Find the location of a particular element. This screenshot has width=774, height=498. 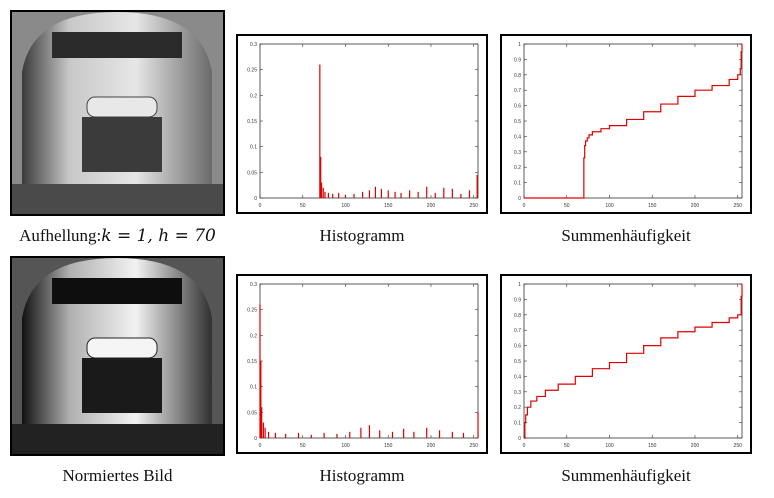

image-caption-1: Aufhellung:k = 1, h = 70 is located at coordinates (117, 236).